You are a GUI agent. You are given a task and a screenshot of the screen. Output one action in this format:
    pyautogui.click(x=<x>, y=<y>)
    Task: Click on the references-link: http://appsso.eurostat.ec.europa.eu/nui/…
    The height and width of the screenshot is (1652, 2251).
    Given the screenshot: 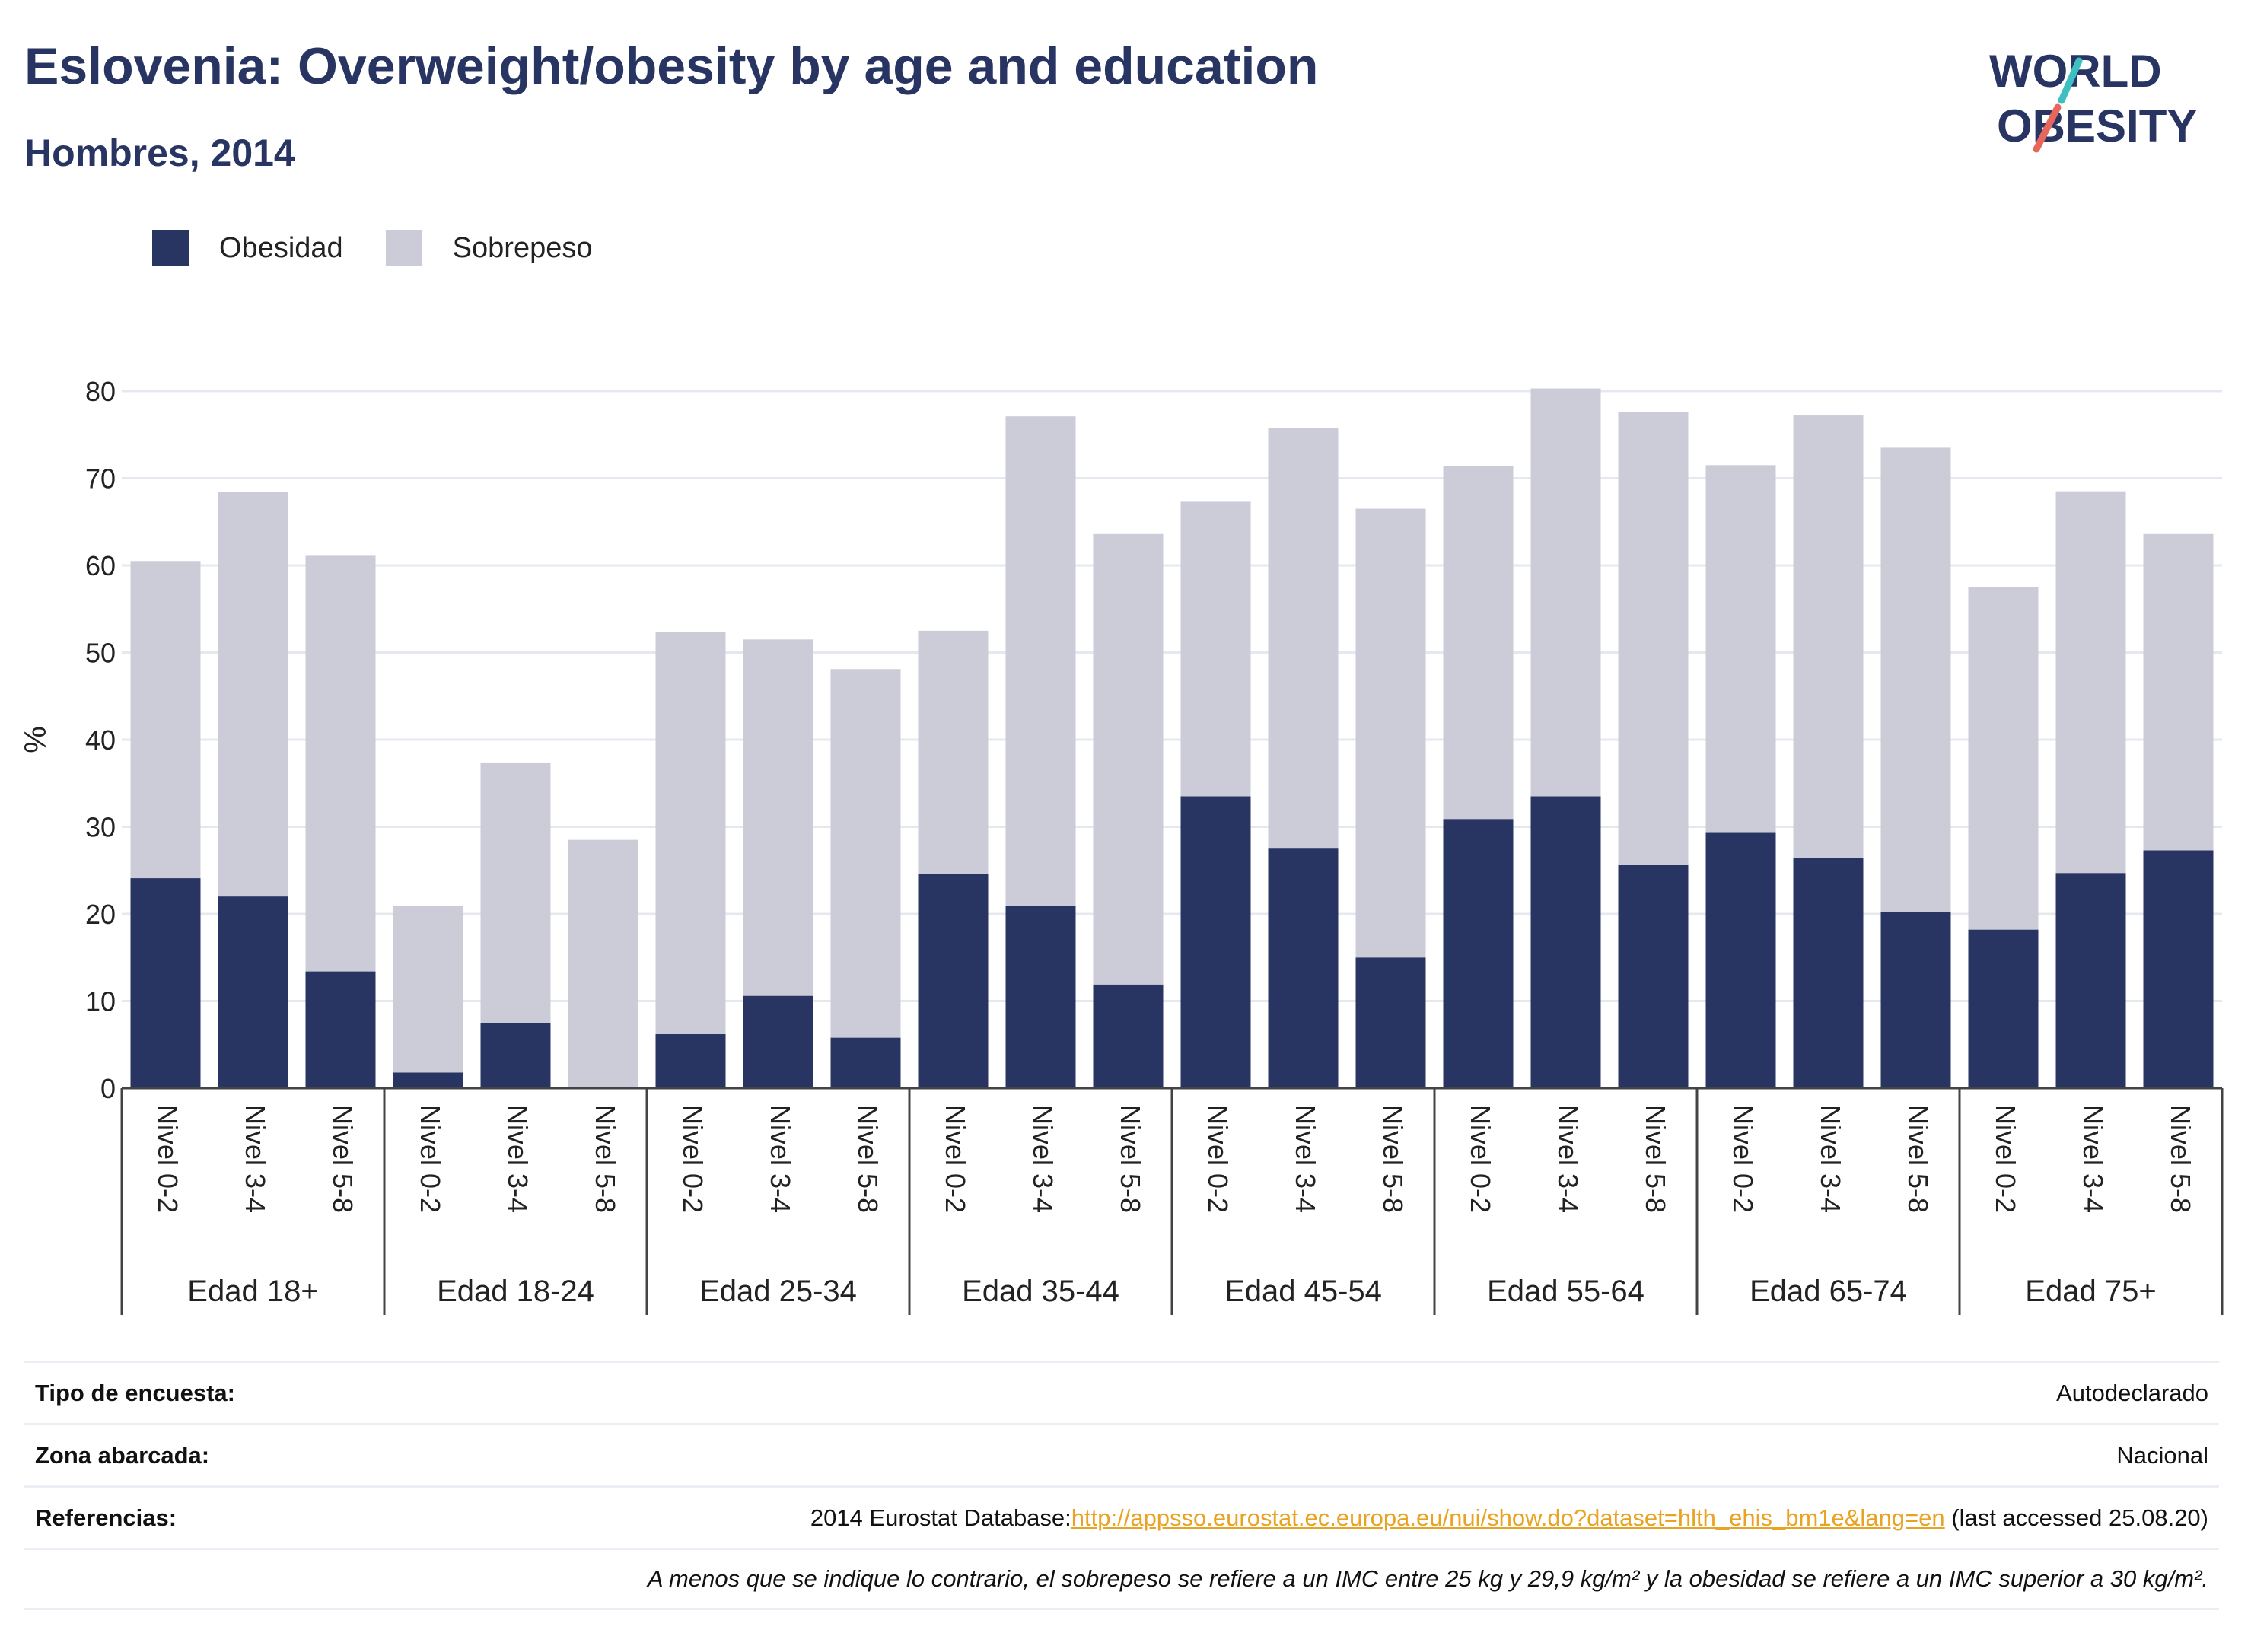 What is the action you would take?
    pyautogui.click(x=1508, y=1517)
    